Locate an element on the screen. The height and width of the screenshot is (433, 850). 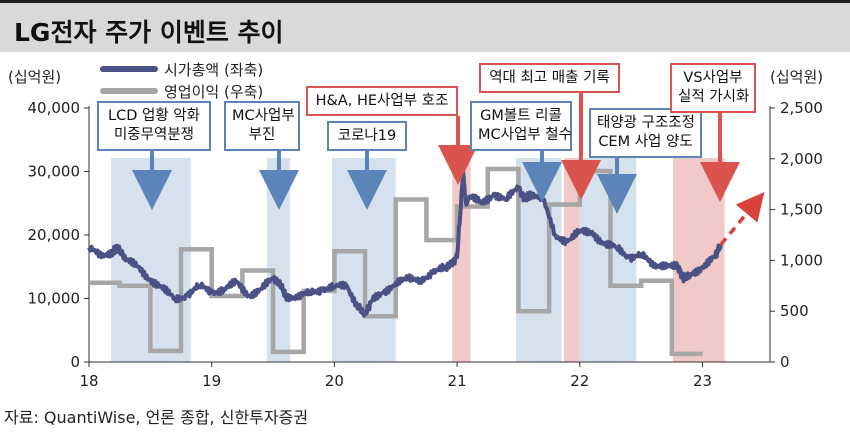
callout-box-2: 코로나19 is located at coordinates (367, 136).